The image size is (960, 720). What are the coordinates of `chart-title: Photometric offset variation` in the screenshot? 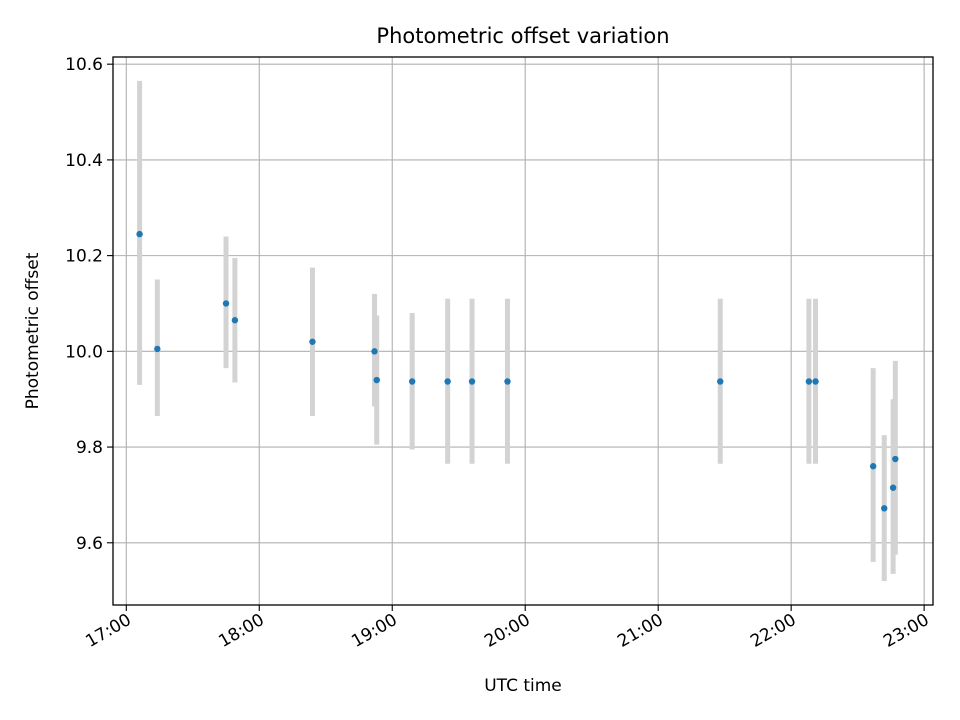 It's located at (522, 36).